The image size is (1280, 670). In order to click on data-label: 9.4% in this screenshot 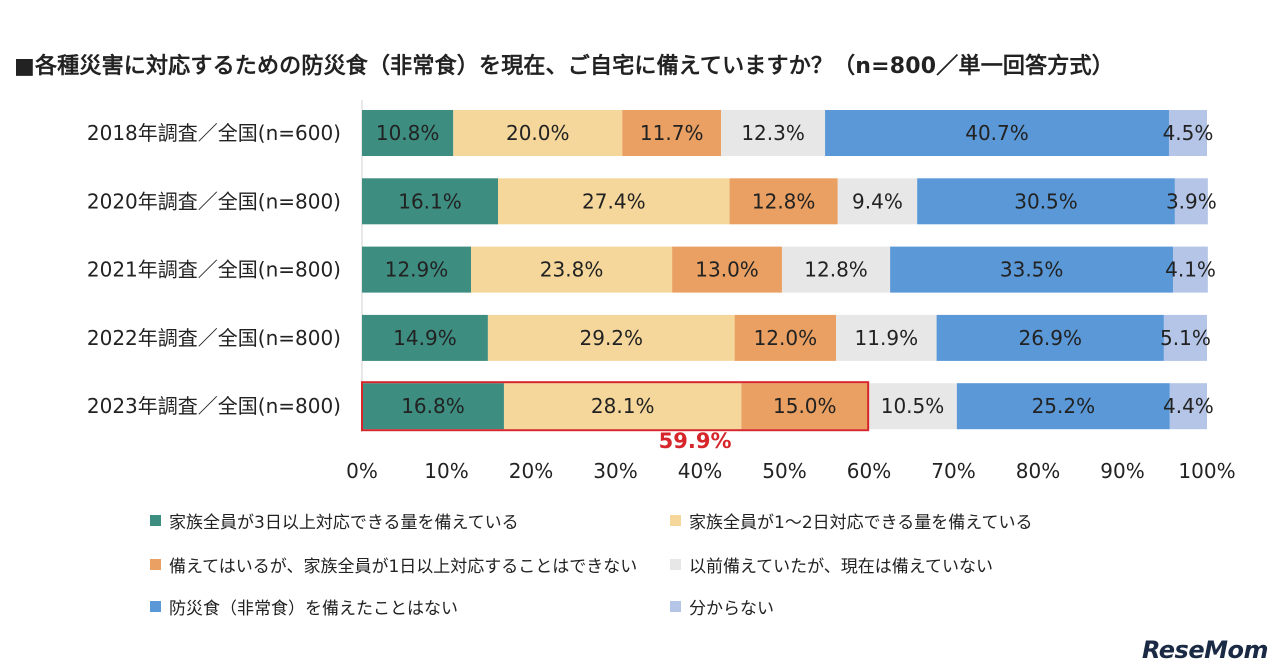, I will do `click(877, 201)`.